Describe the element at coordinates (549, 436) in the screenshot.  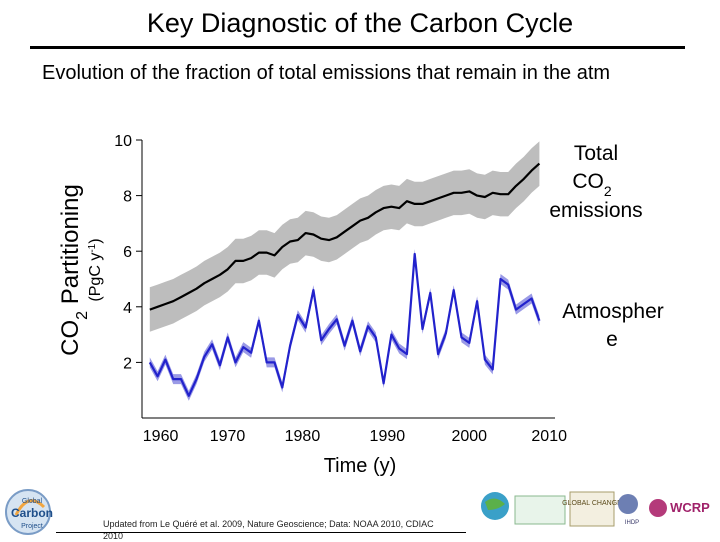
I see `x-tick-label: 2010` at that location.